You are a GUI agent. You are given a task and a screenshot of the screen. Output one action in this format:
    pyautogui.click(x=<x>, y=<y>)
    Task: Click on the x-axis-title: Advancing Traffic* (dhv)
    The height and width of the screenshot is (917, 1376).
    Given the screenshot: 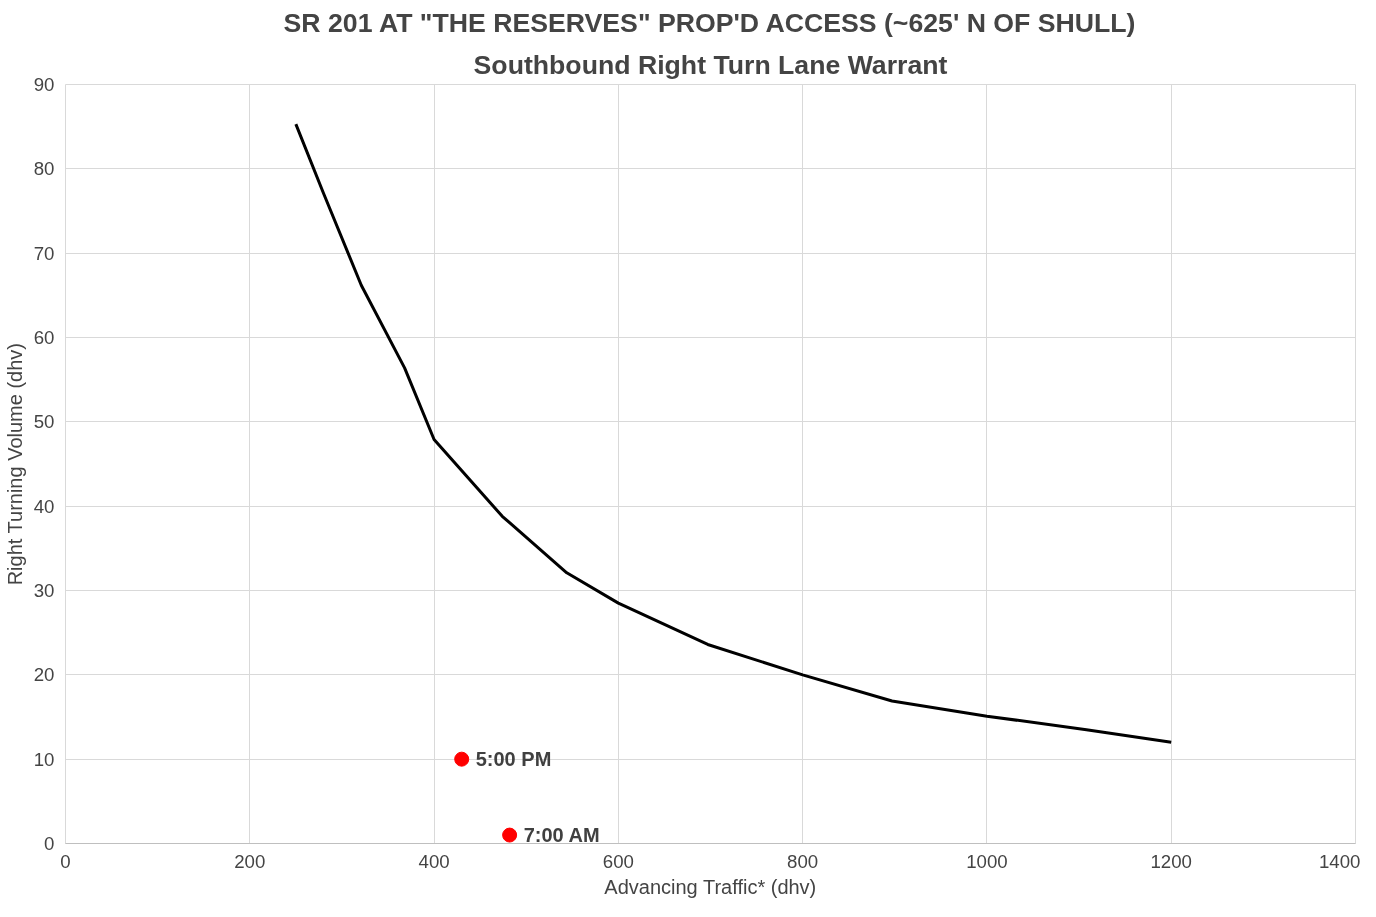 What is the action you would take?
    pyautogui.click(x=710, y=886)
    